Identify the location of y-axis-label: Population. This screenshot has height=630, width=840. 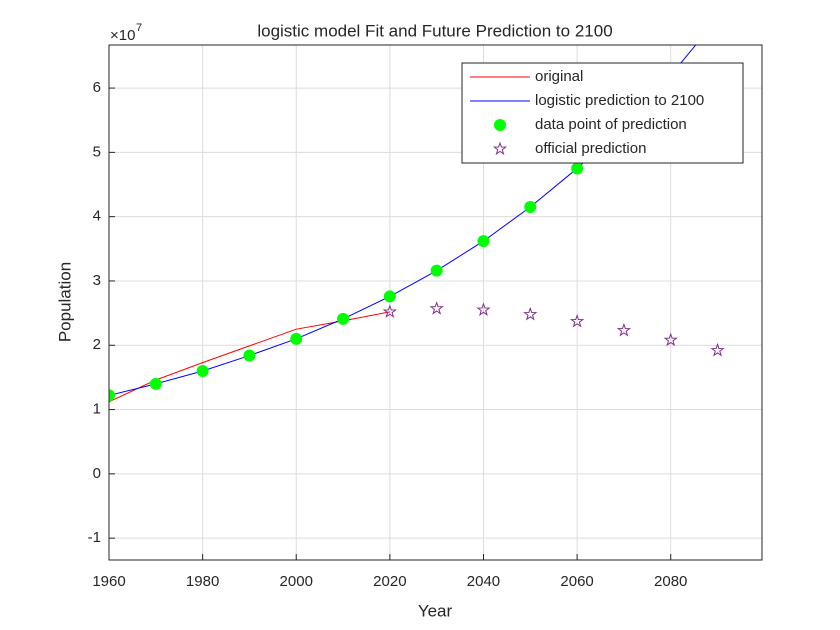
(64, 302).